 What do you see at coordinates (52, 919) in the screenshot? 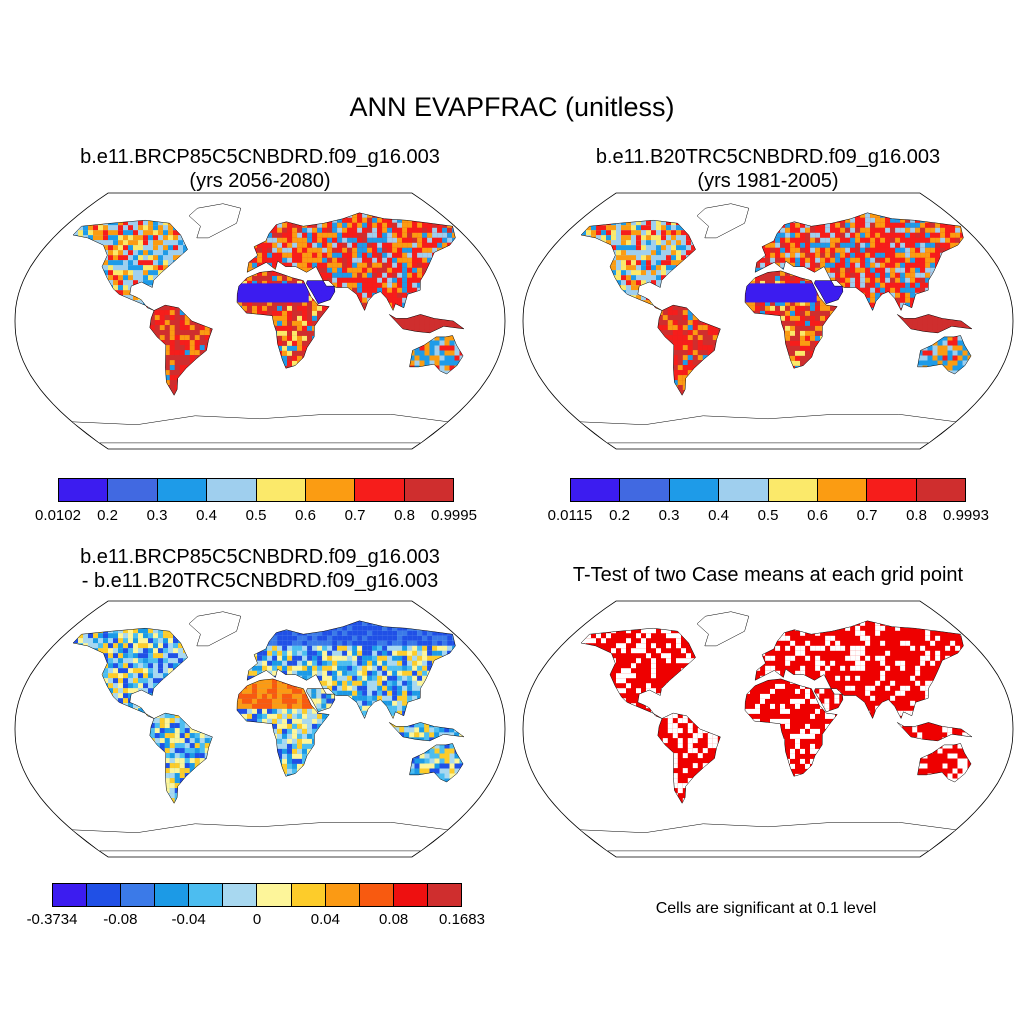
I see `colorbar-tick-label: -0.3734` at bounding box center [52, 919].